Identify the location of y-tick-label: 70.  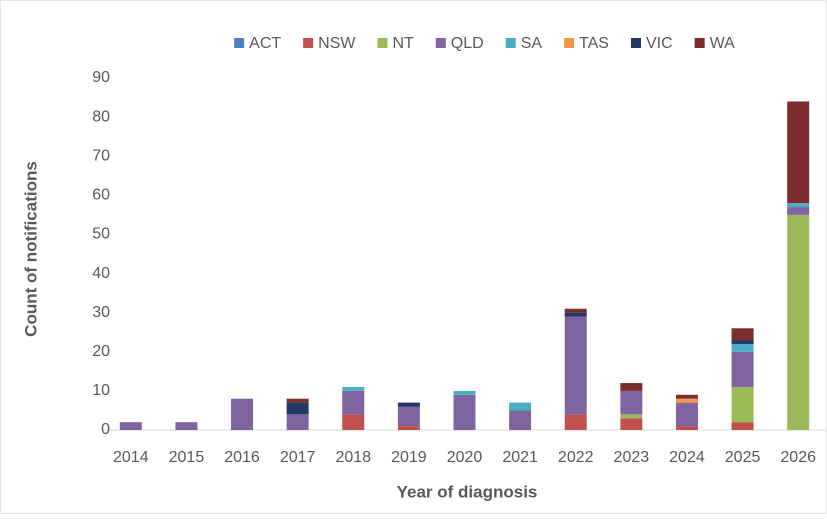
(101, 155).